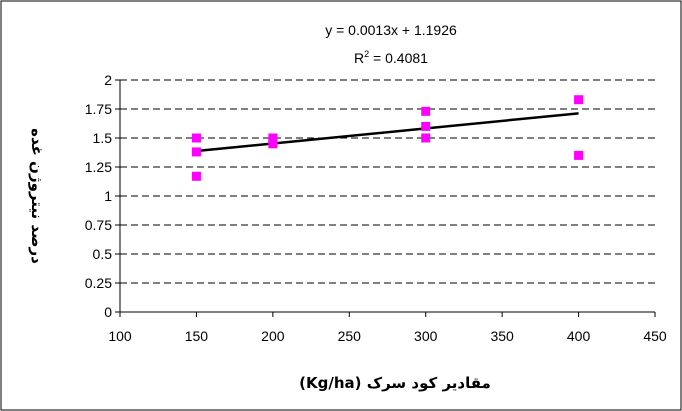 This screenshot has width=682, height=411. What do you see at coordinates (98, 283) in the screenshot?
I see `y-tick-label-1: 0.25` at bounding box center [98, 283].